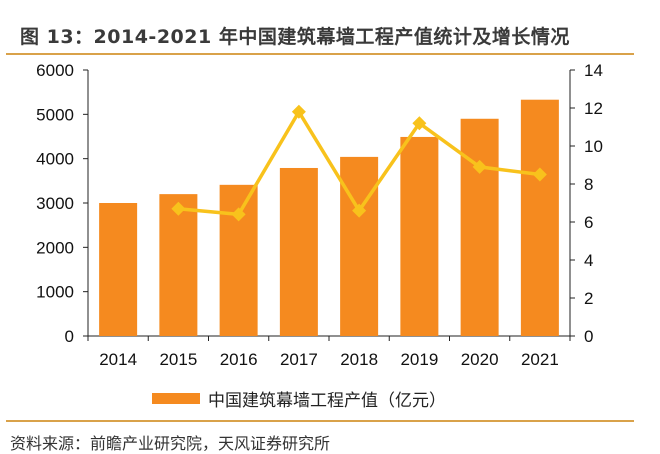 The width and height of the screenshot is (660, 454). Describe the element at coordinates (593, 108) in the screenshot. I see `right-tick-label: 12` at that location.